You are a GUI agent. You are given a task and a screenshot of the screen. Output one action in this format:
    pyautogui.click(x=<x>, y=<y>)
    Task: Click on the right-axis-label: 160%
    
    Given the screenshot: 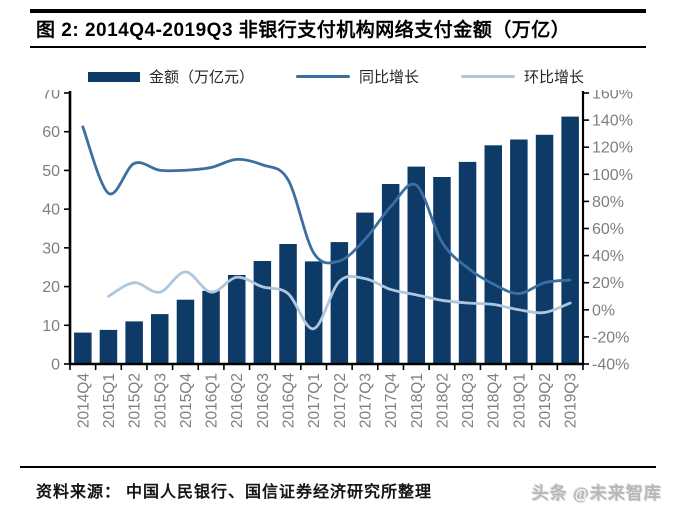 What is the action you would take?
    pyautogui.click(x=612, y=96)
    